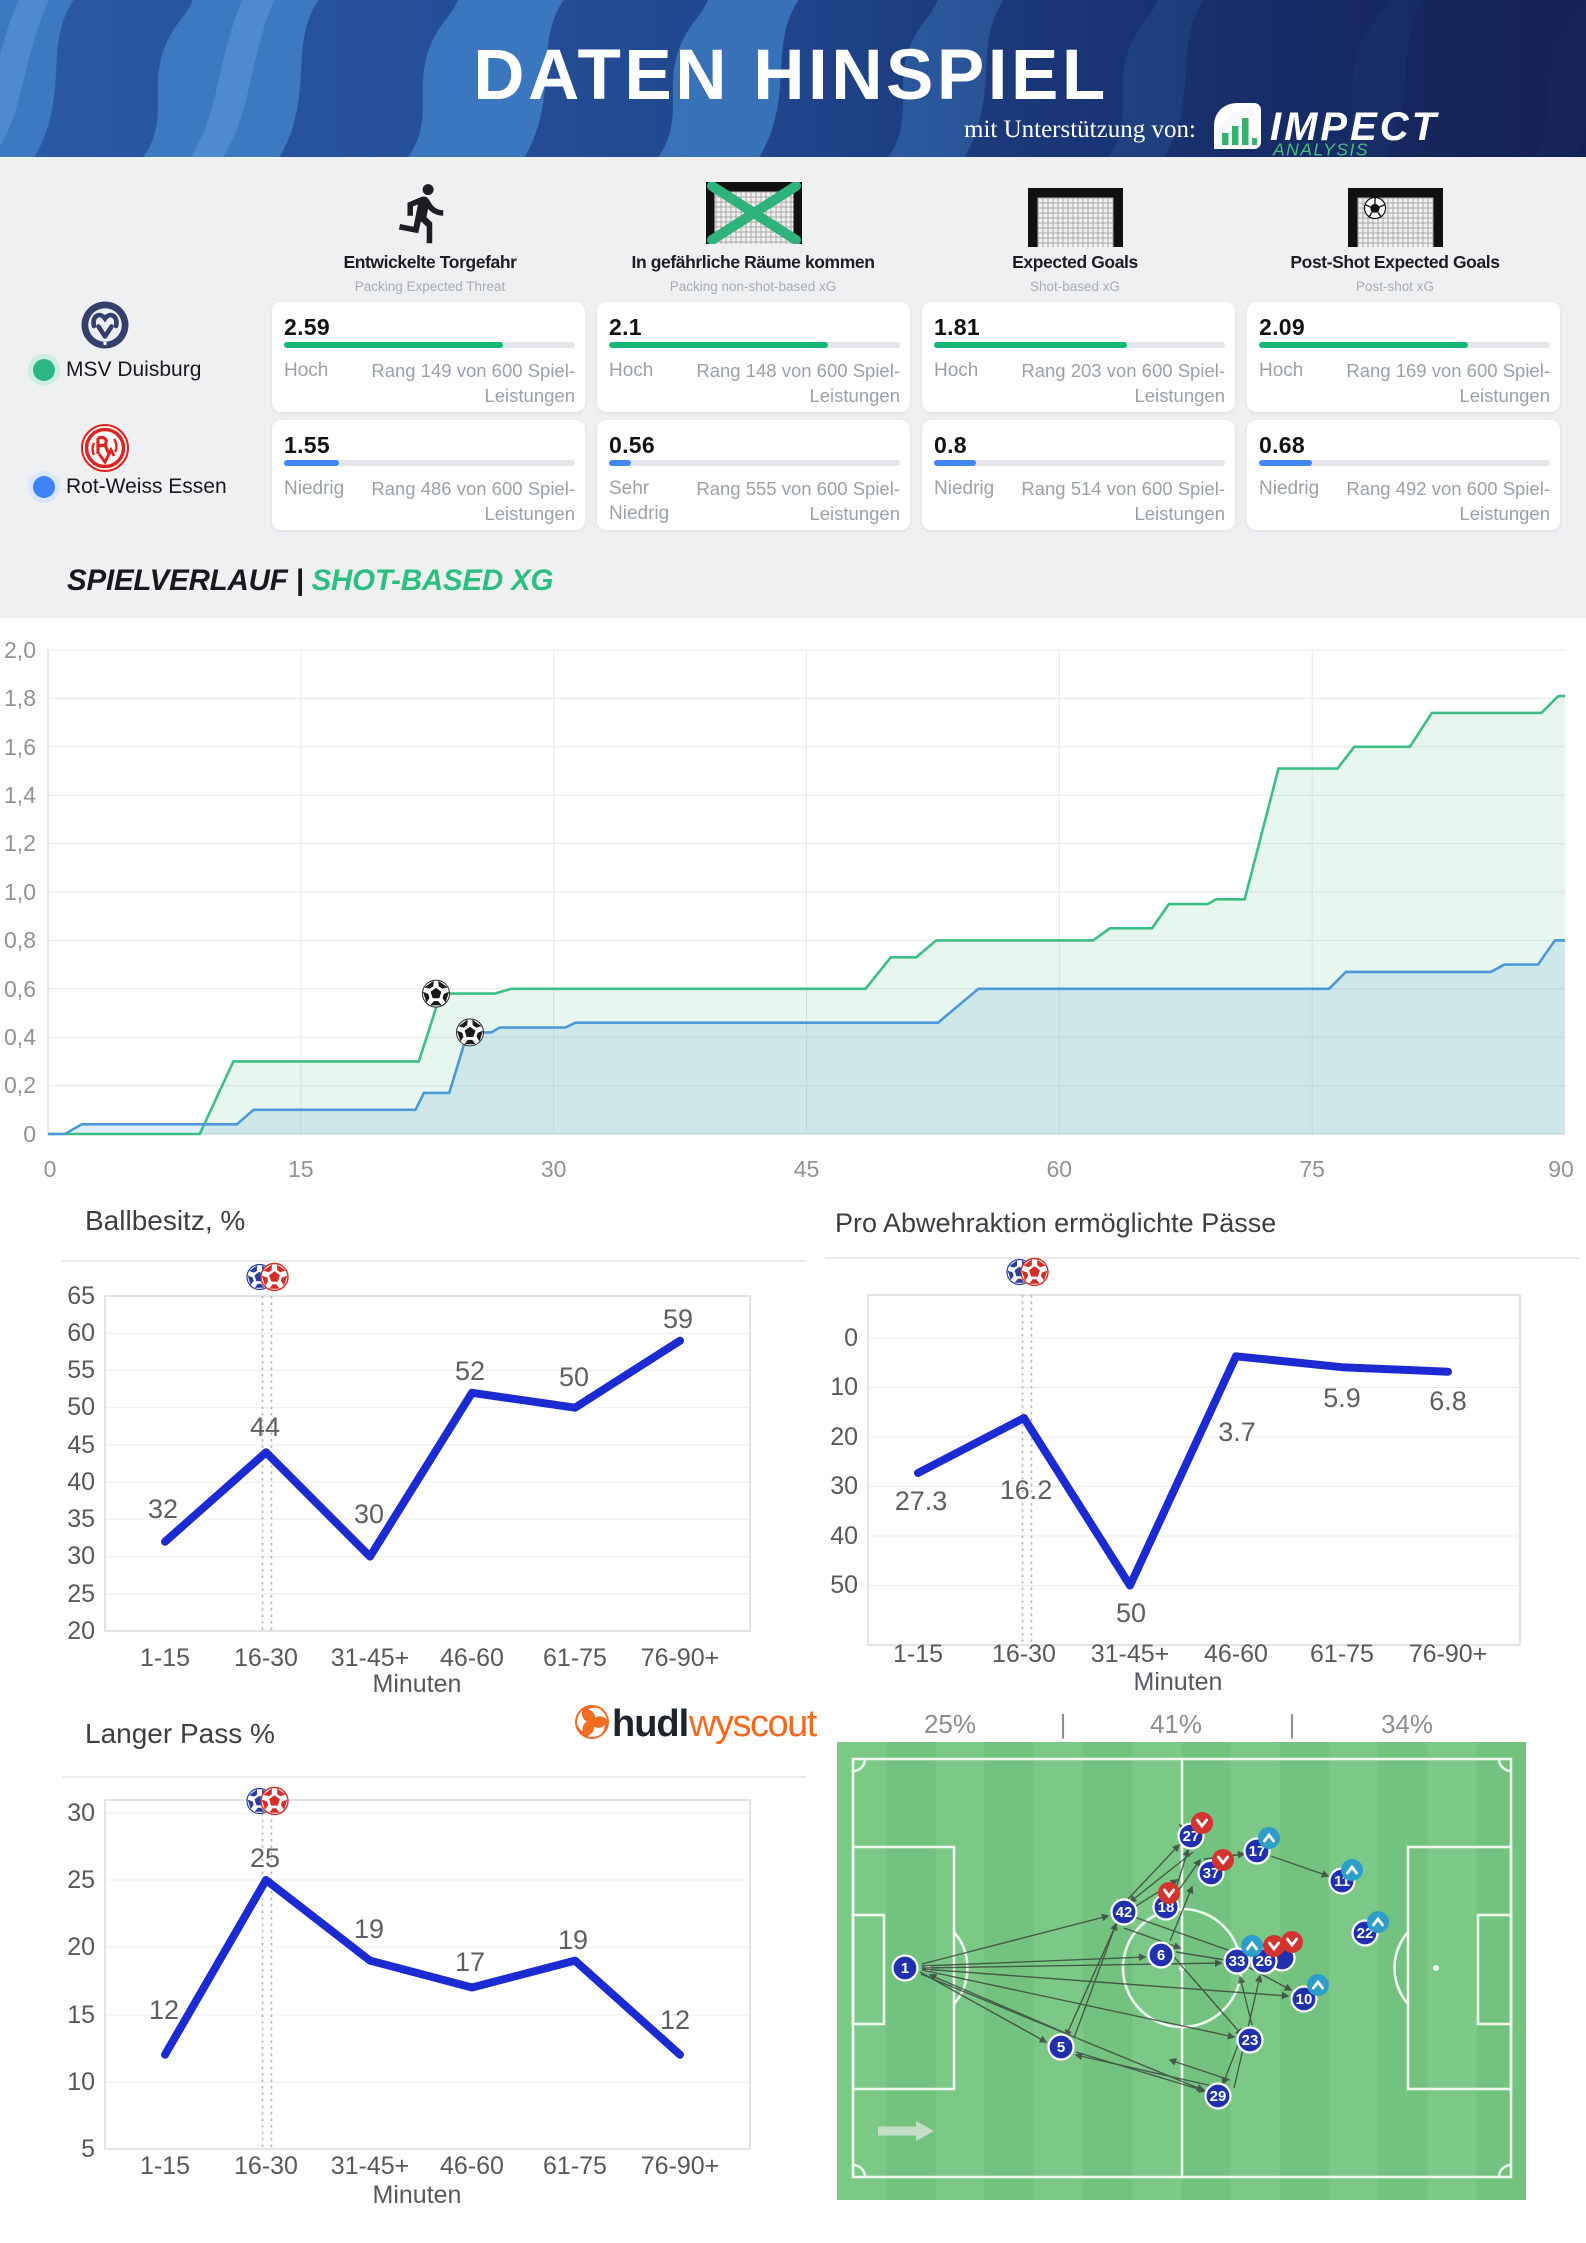  I want to click on svg-text: wyscout, so click(753, 1724).